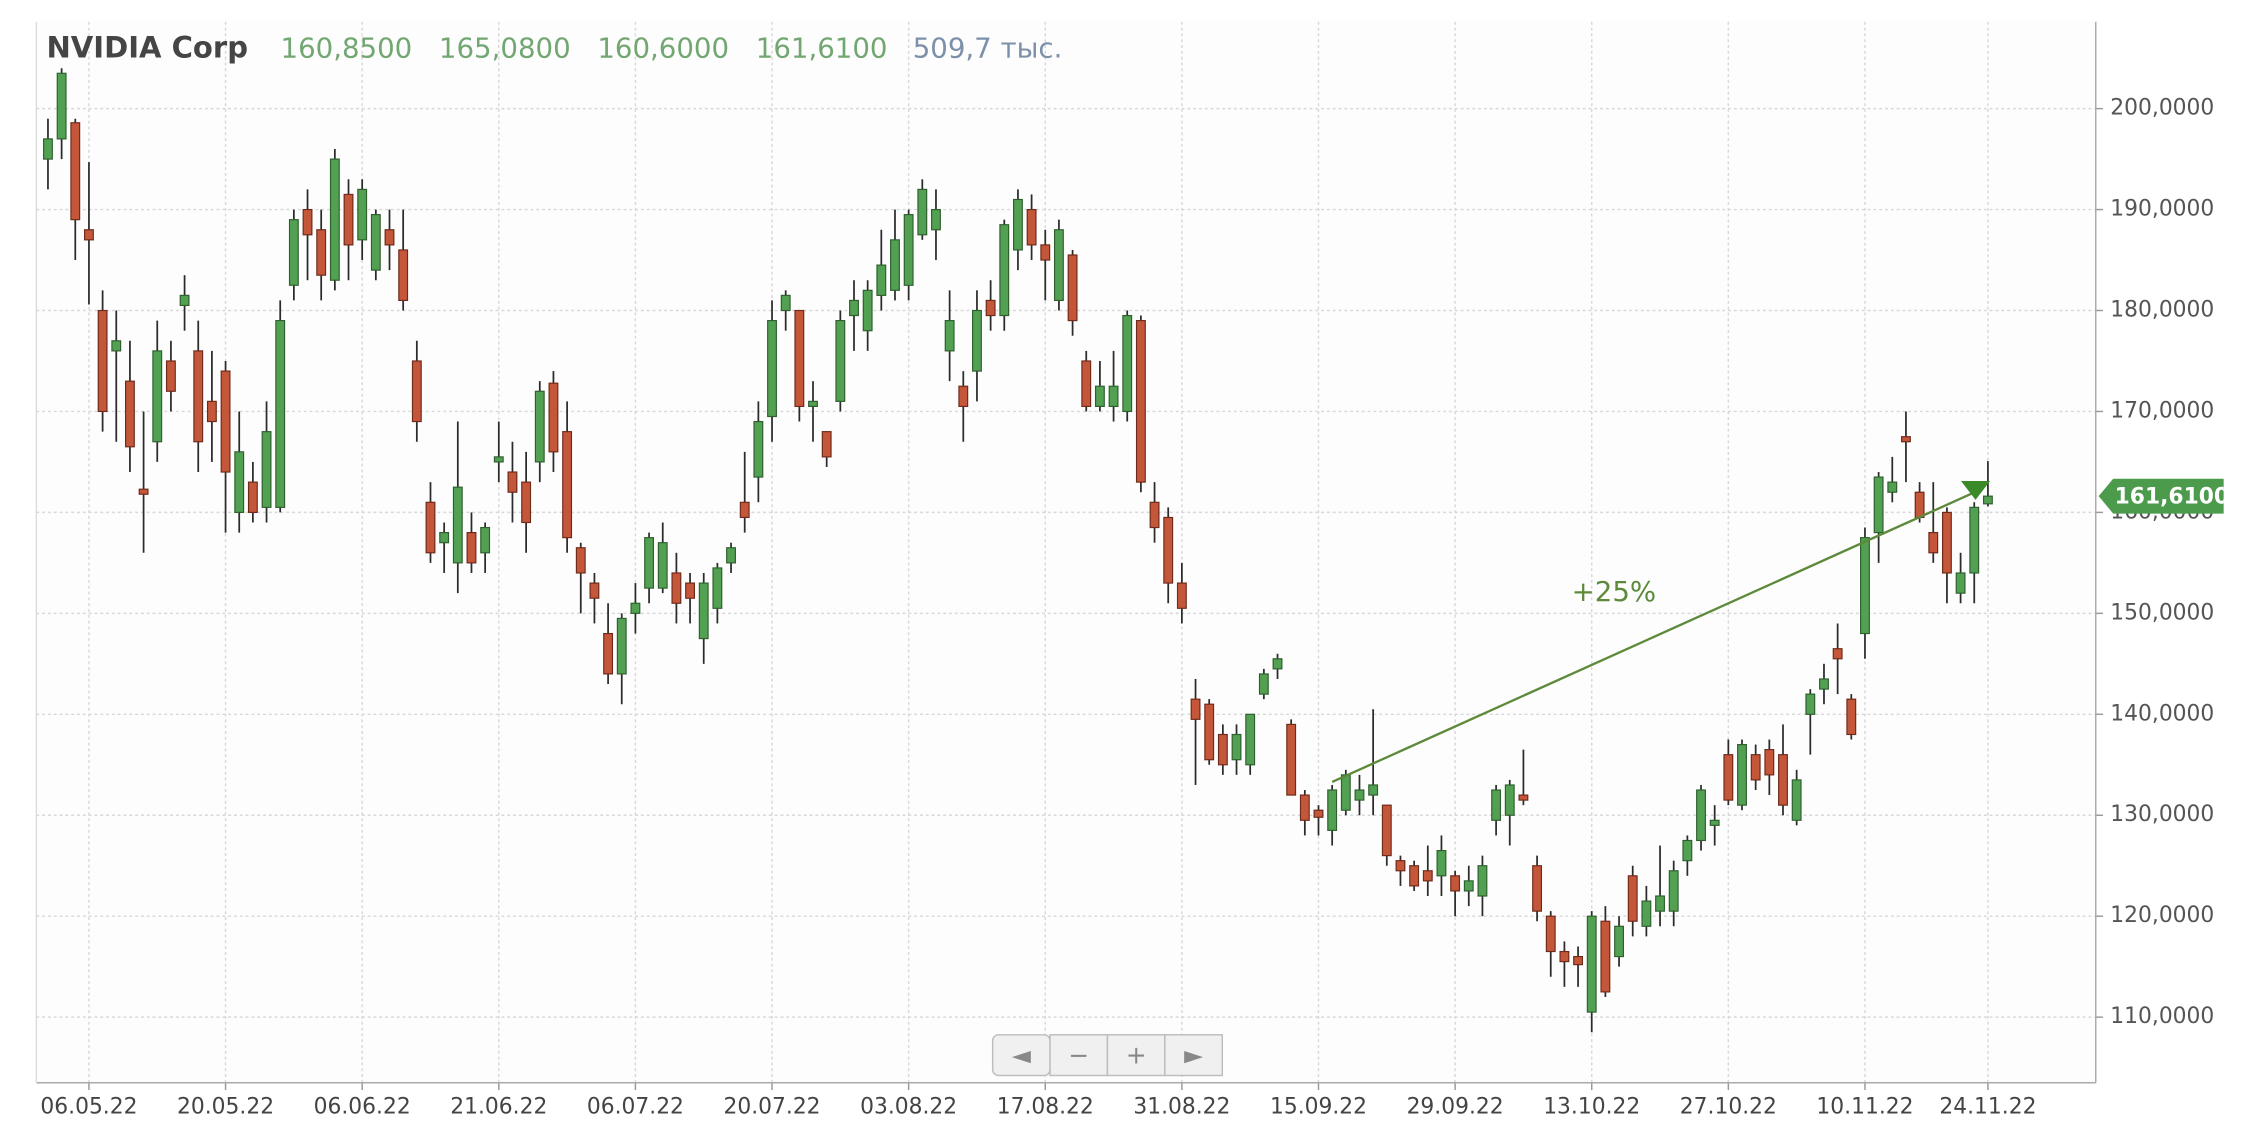  Describe the element at coordinates (635, 1106) in the screenshot. I see `x-tick-label: 06.07.22` at that location.